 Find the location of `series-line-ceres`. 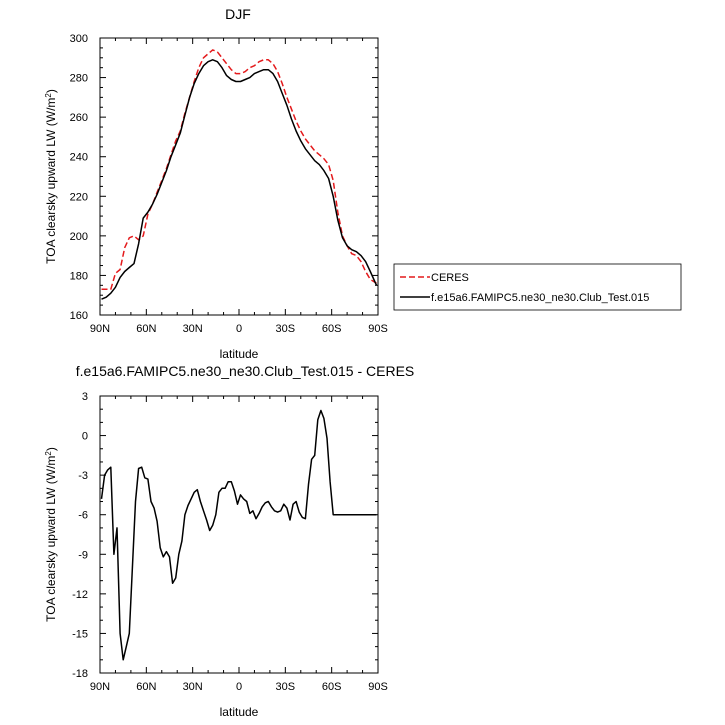

series-line-ceres is located at coordinates (239, 170).